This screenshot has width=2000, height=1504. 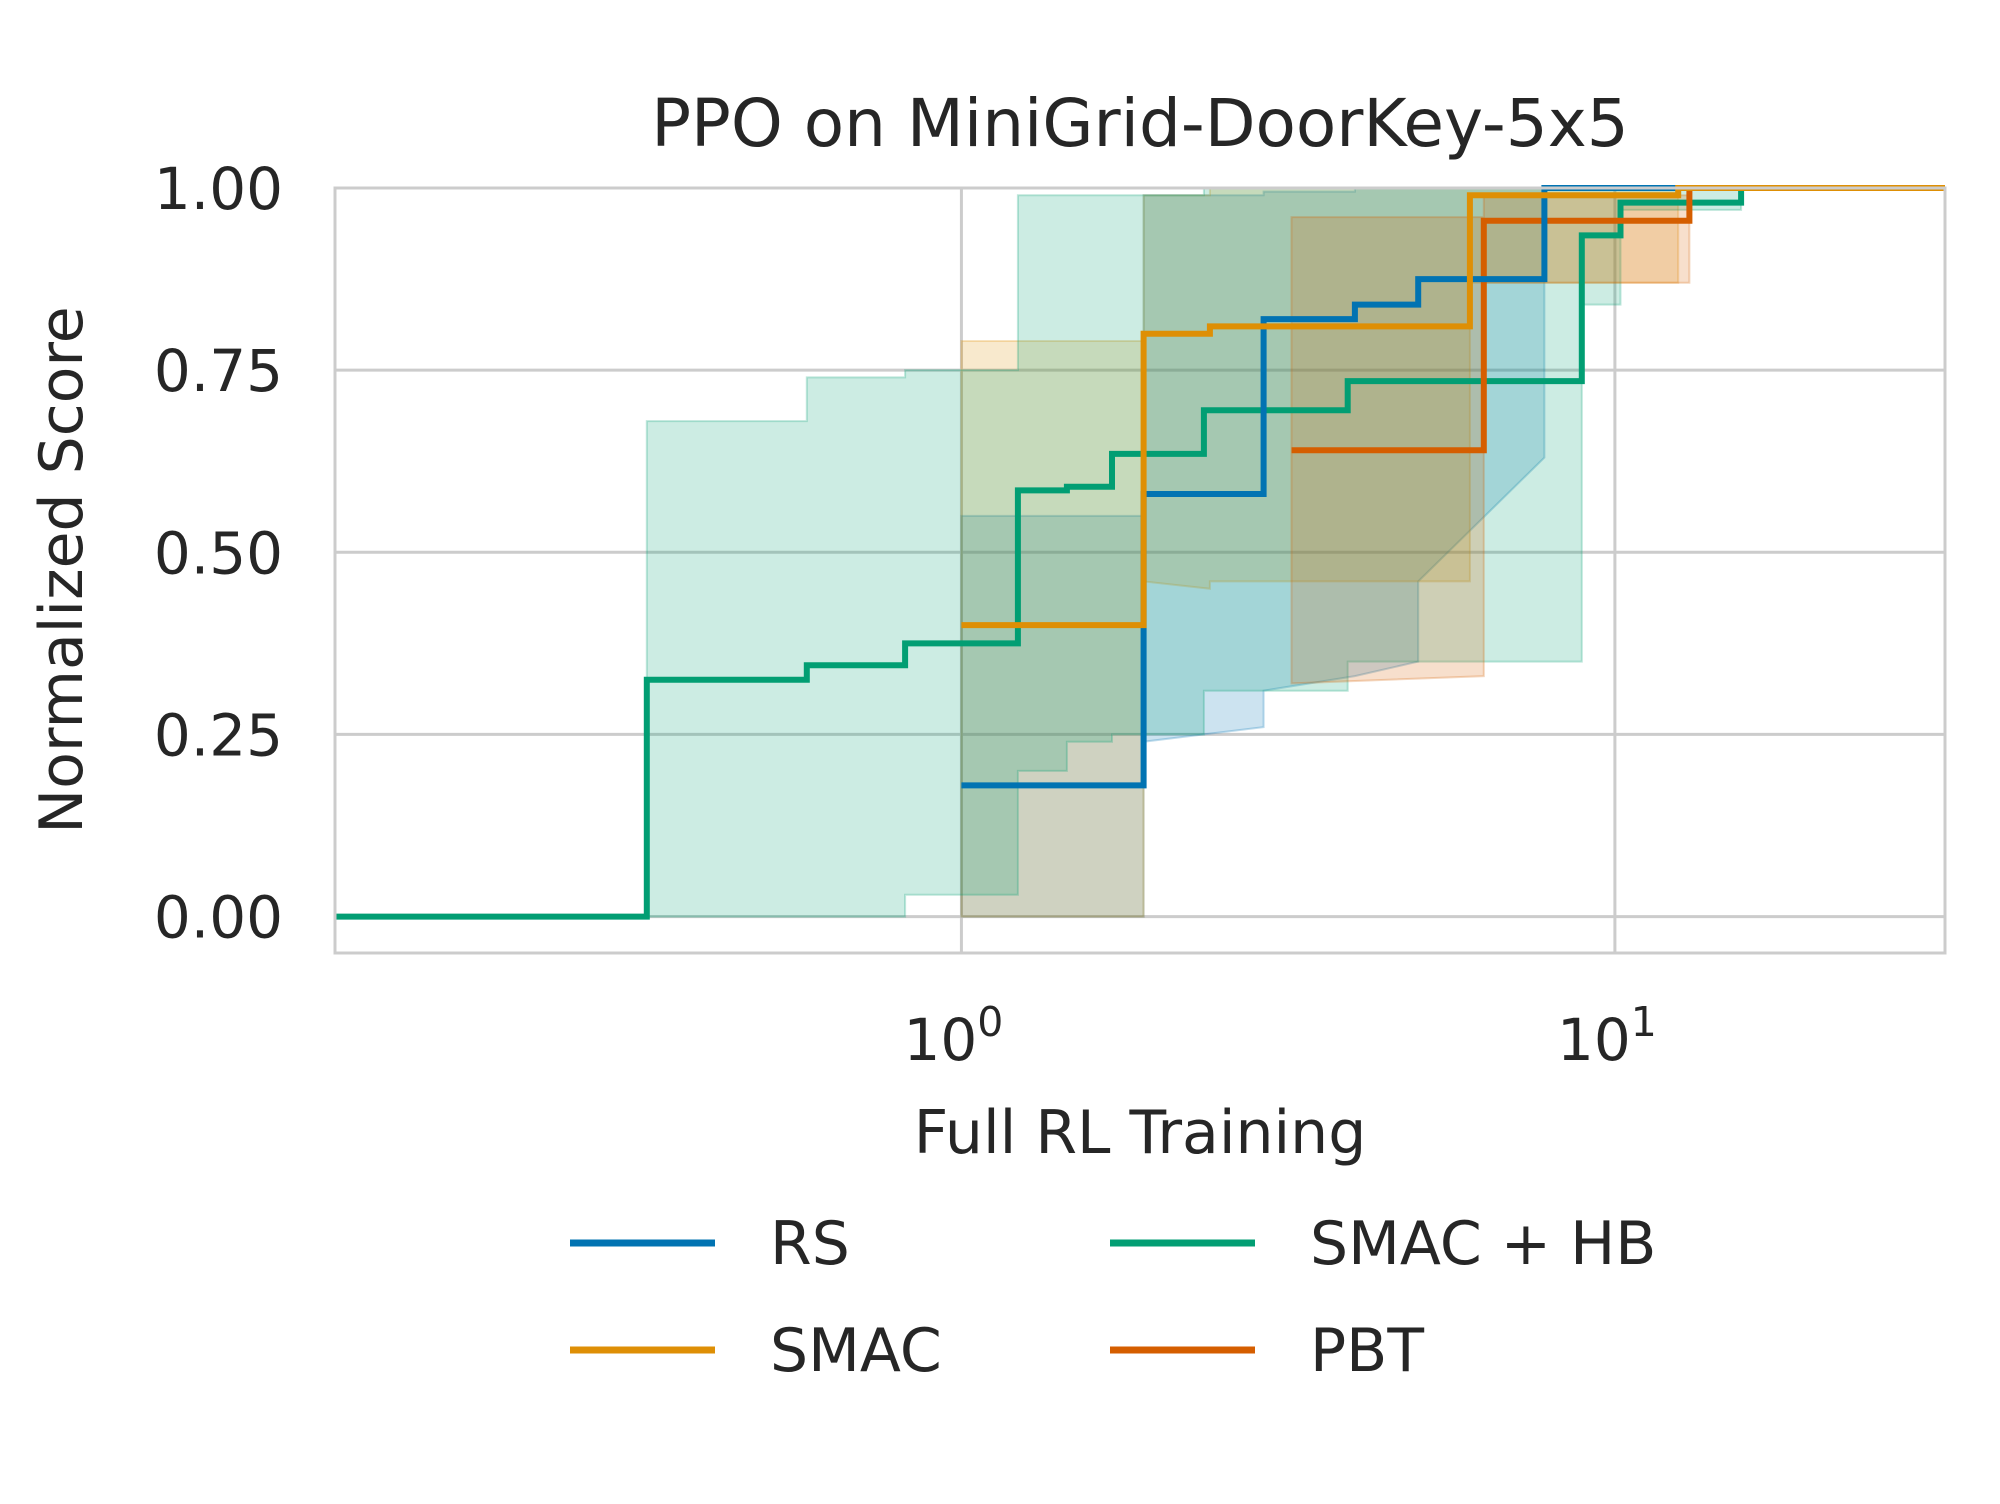 I want to click on y-tick-label: 0.50, so click(x=218, y=553).